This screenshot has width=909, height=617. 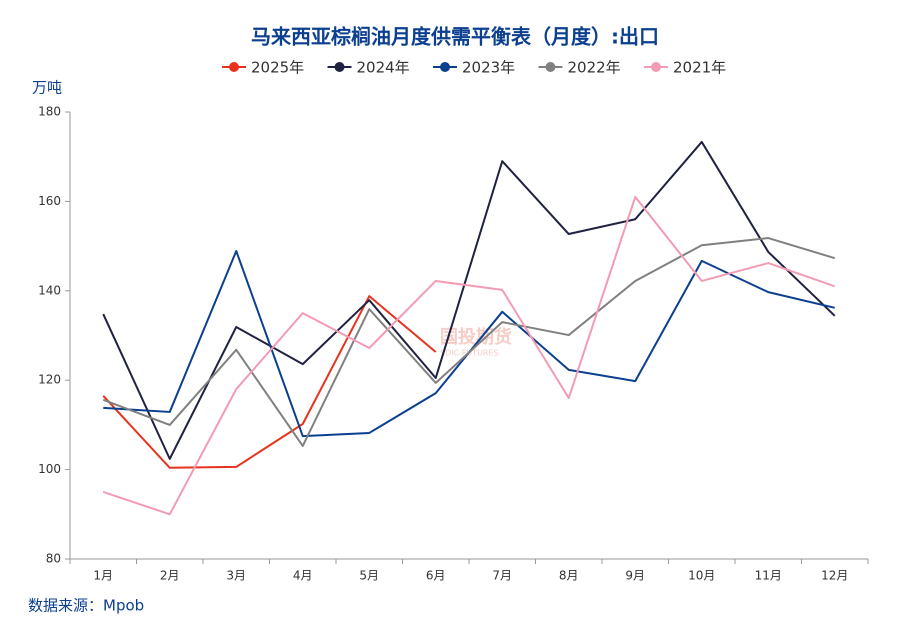 I want to click on legend-label: 2021年, so click(x=699, y=68).